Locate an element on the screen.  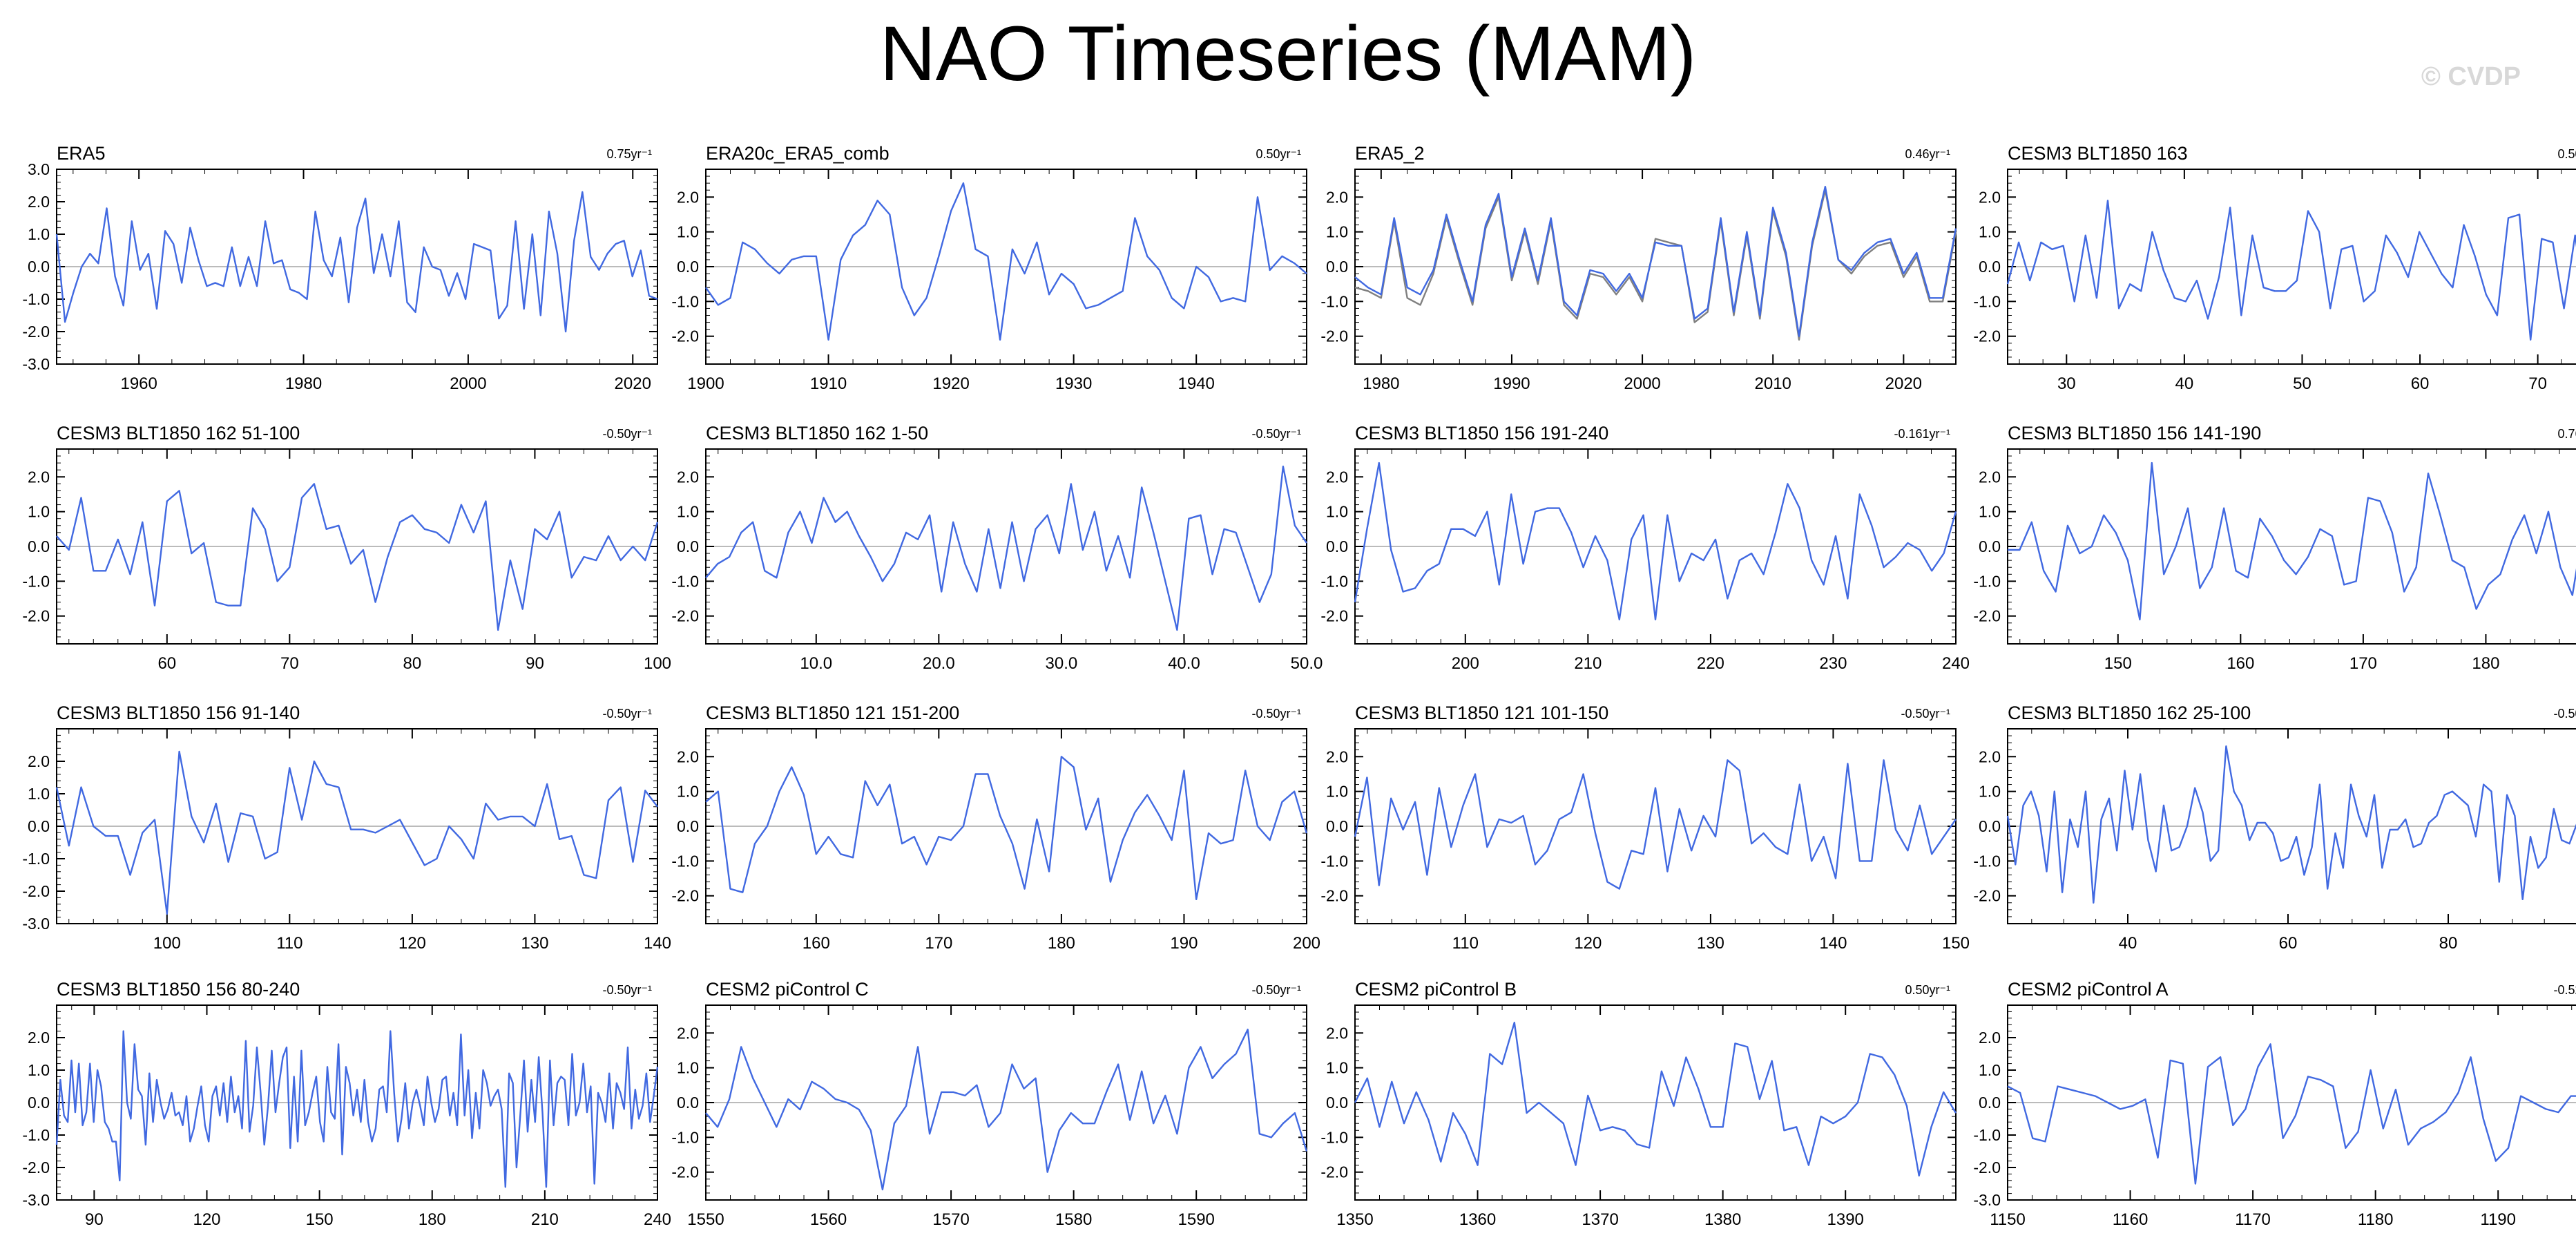
panel-title: CESM3 BLT1850 162 25-100 is located at coordinates (2129, 713).